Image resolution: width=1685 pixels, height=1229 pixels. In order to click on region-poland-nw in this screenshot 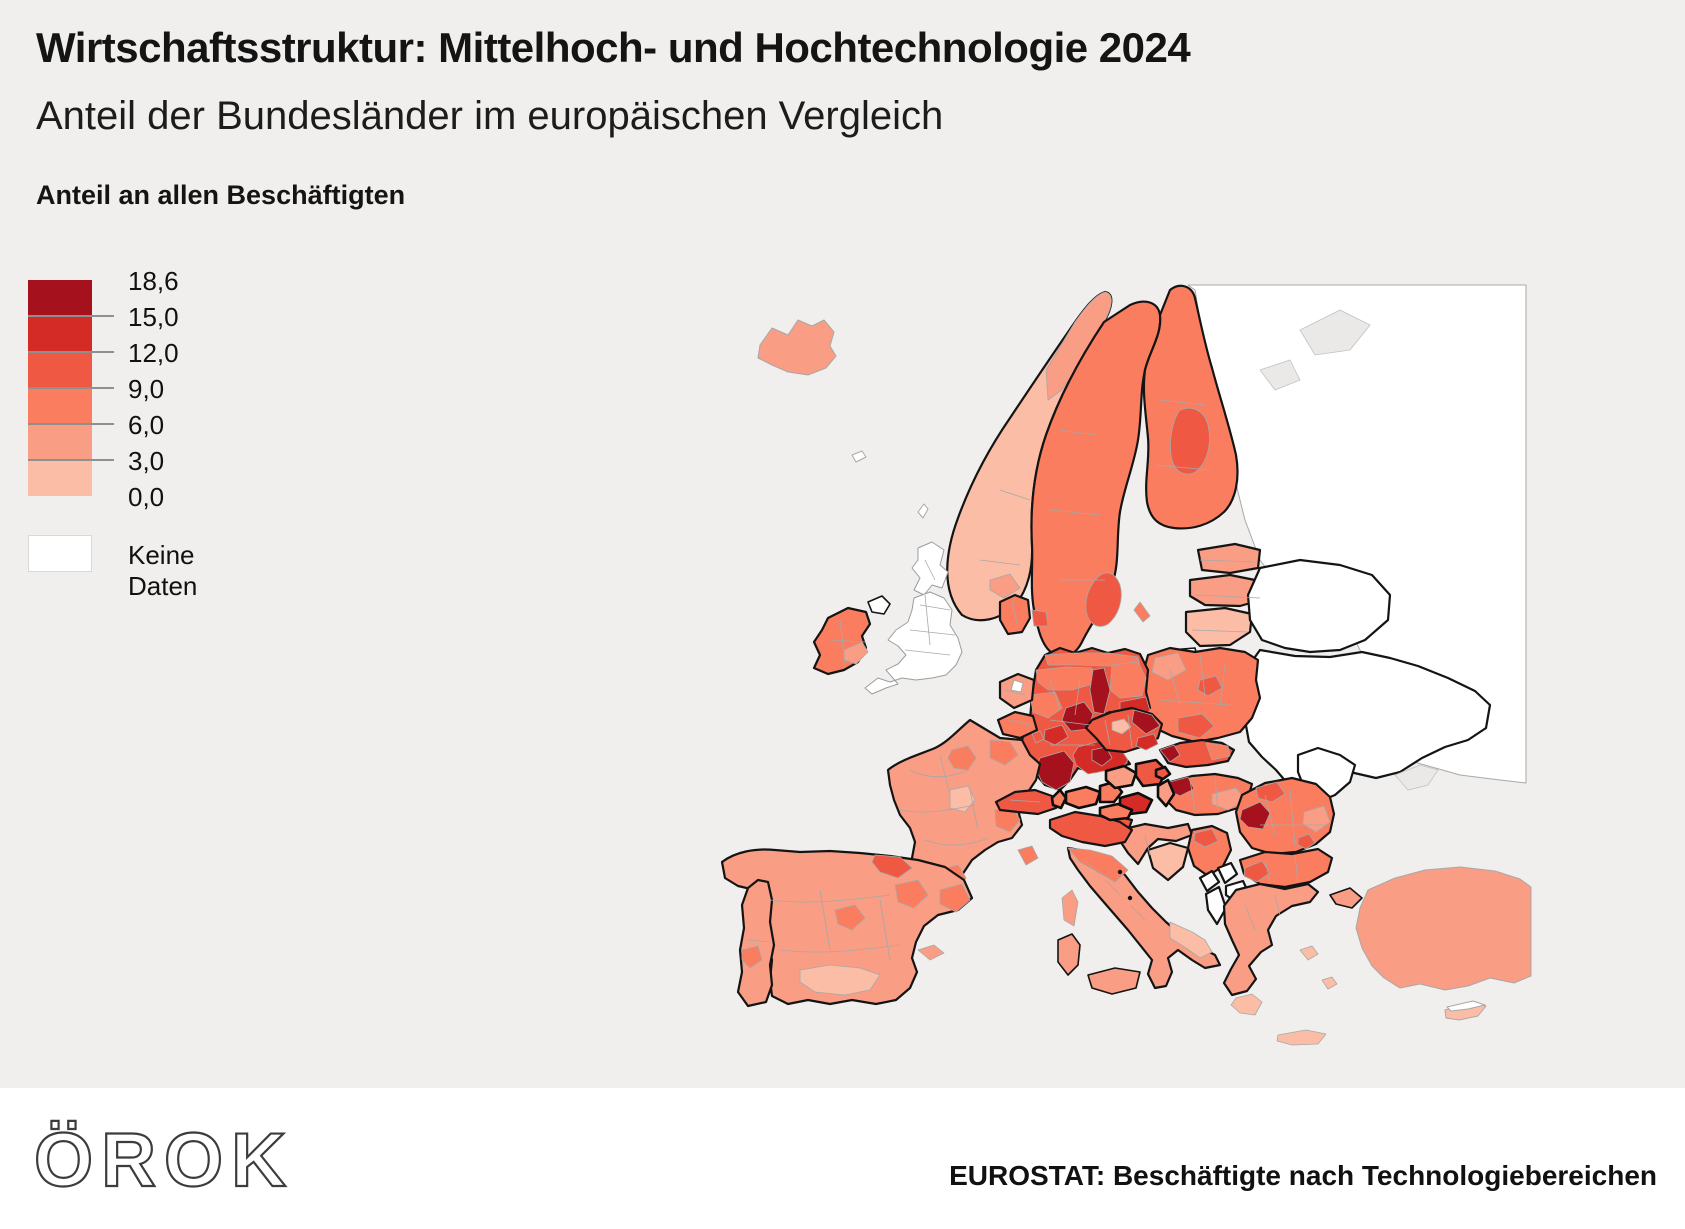, I will do `click(1169, 666)`.